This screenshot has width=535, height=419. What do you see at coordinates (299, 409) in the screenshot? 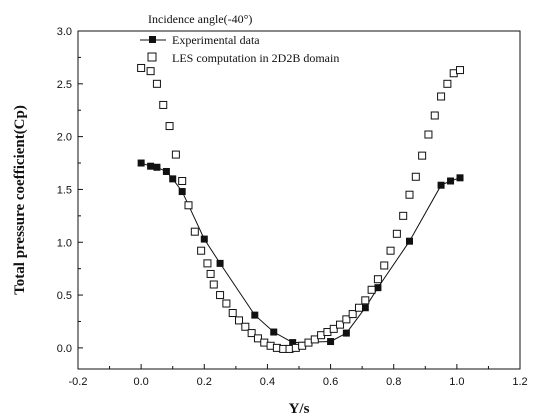
I see `x-axis-title: Y/s` at bounding box center [299, 409].